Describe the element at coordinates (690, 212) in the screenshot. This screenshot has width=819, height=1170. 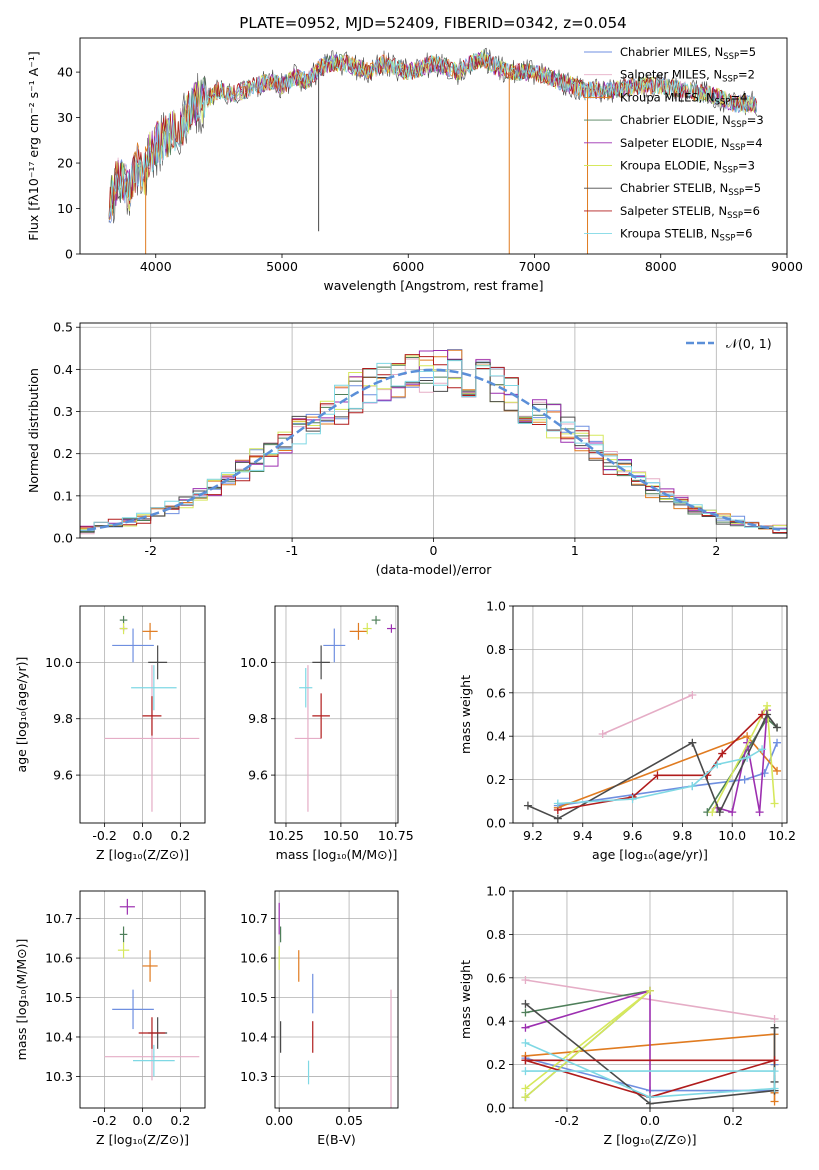
I see `legend-entry: Salpeter STELIB, NSSP=6` at that location.